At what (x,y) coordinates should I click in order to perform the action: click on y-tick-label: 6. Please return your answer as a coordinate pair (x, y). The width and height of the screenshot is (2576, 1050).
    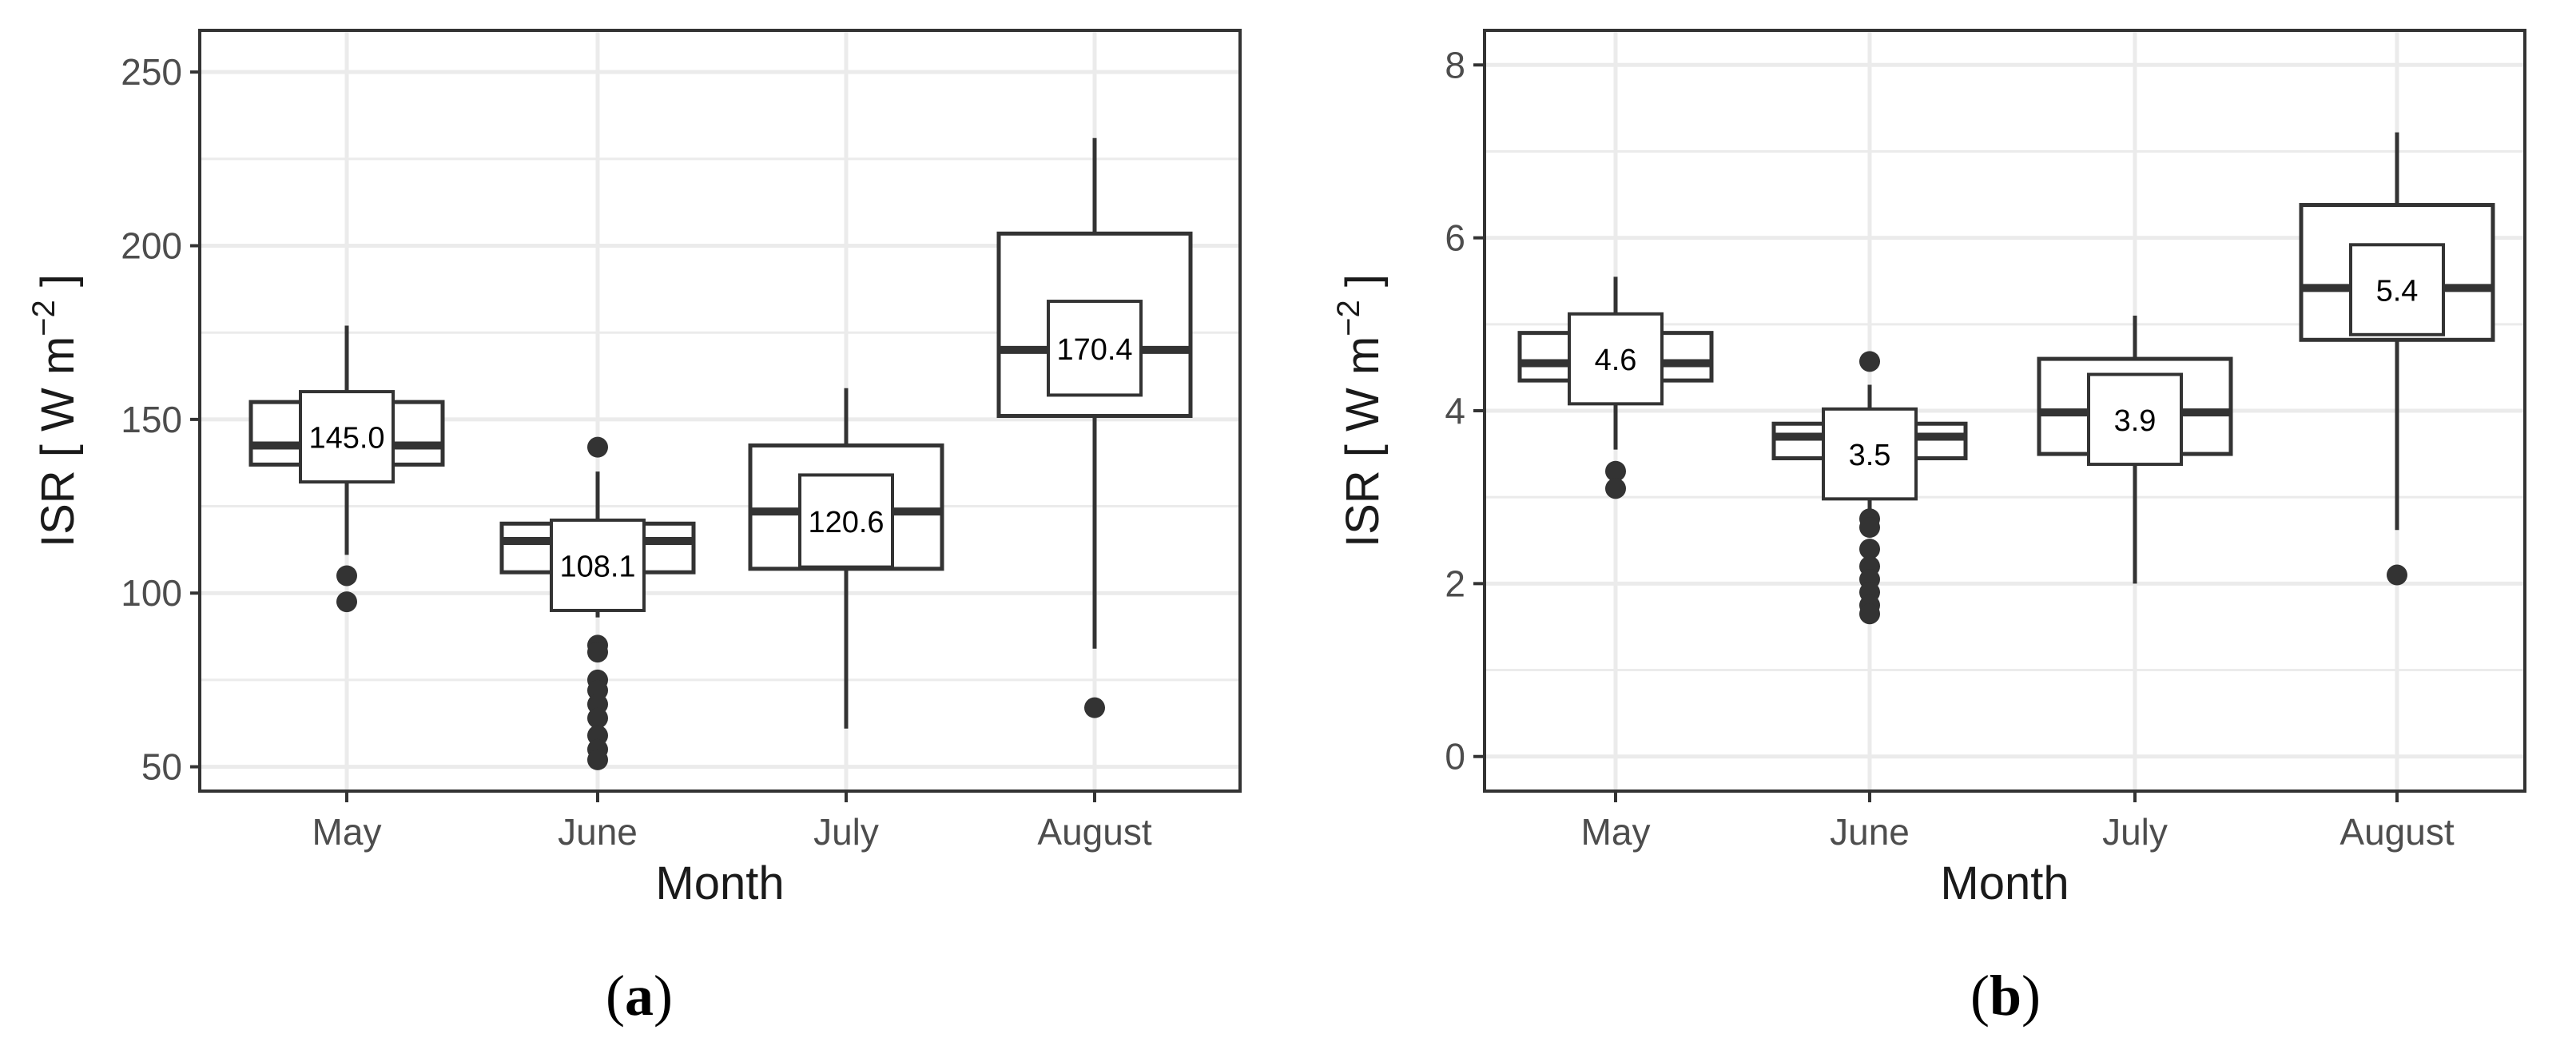
    Looking at the image, I should click on (1455, 238).